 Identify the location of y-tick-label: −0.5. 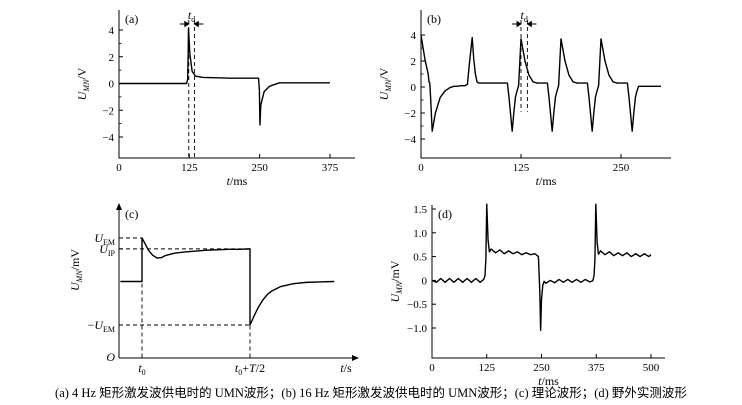
(417, 305).